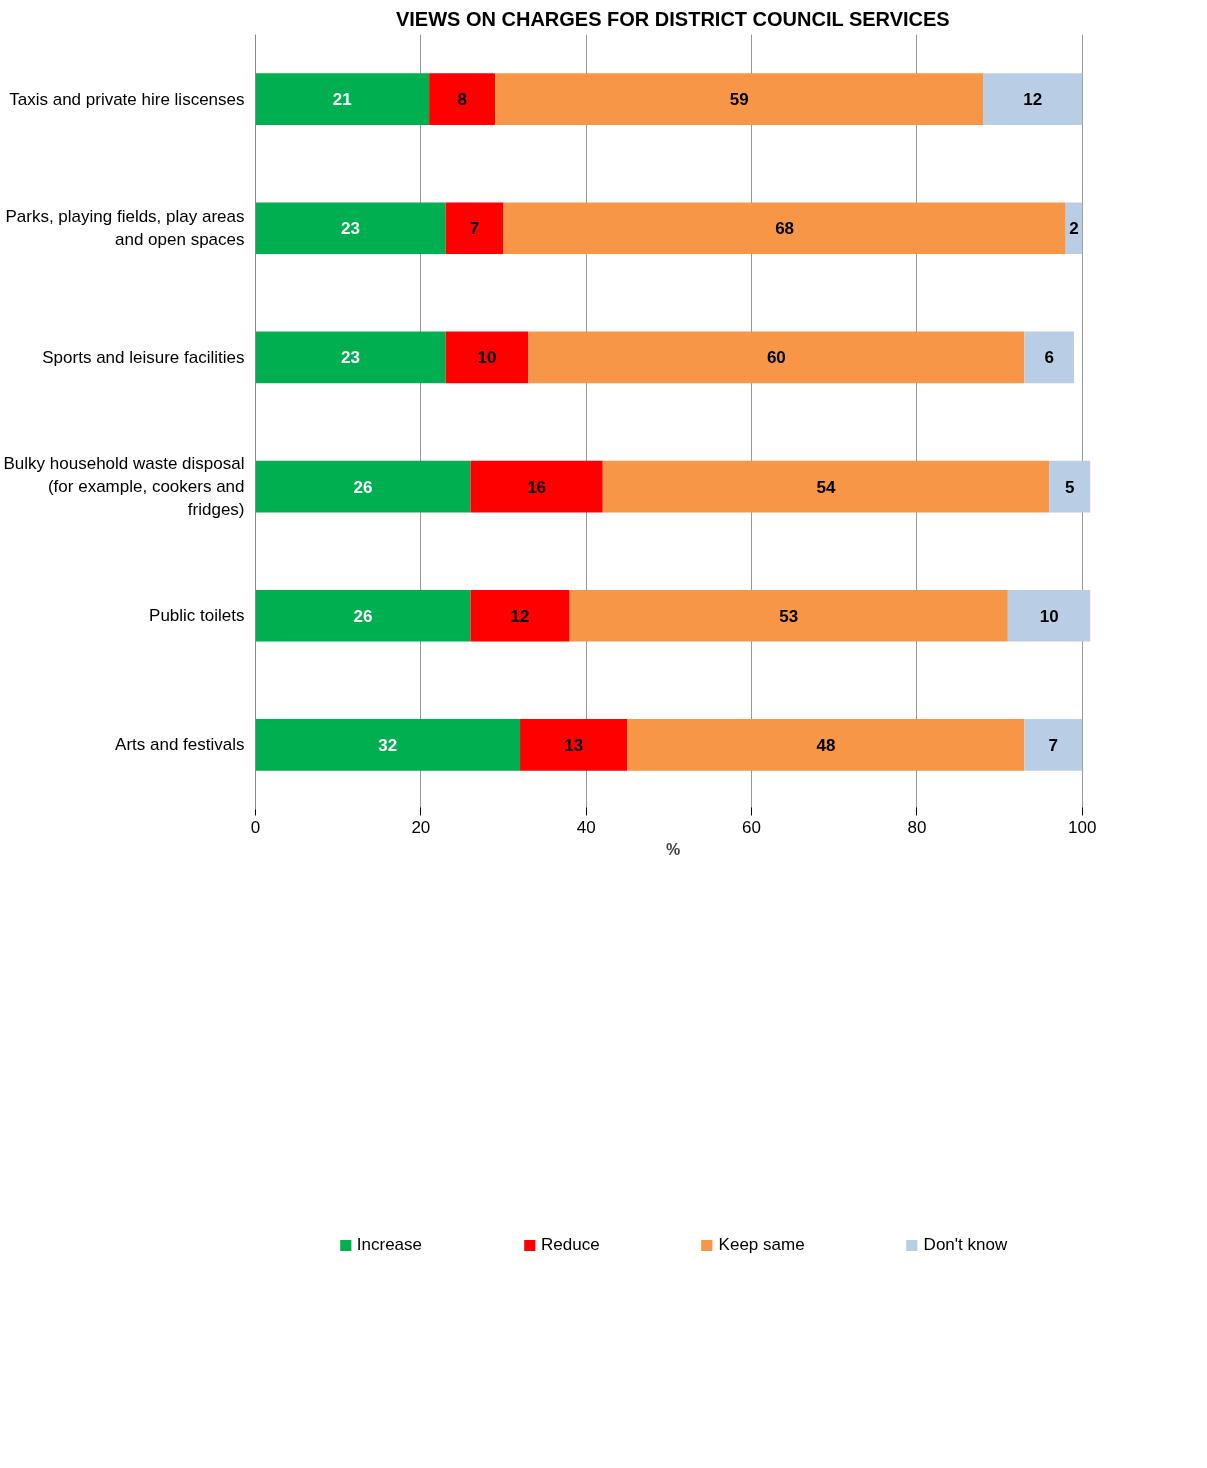  Describe the element at coordinates (570, 1245) in the screenshot. I see `legend-label: Reduce` at that location.